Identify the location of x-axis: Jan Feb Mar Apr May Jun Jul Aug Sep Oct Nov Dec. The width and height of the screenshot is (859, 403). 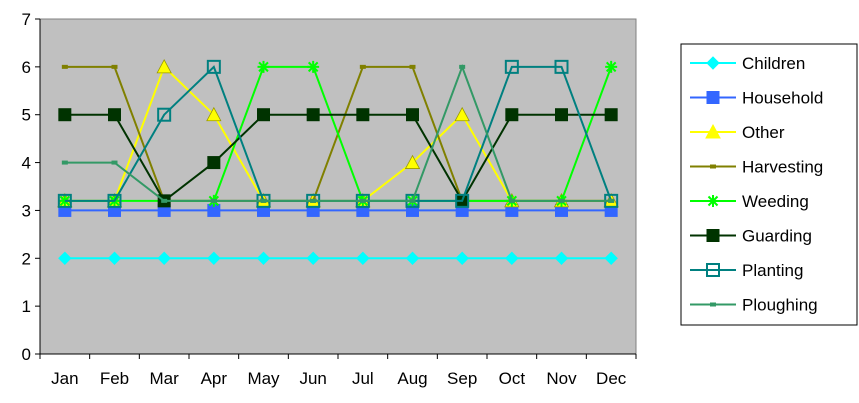
(338, 370).